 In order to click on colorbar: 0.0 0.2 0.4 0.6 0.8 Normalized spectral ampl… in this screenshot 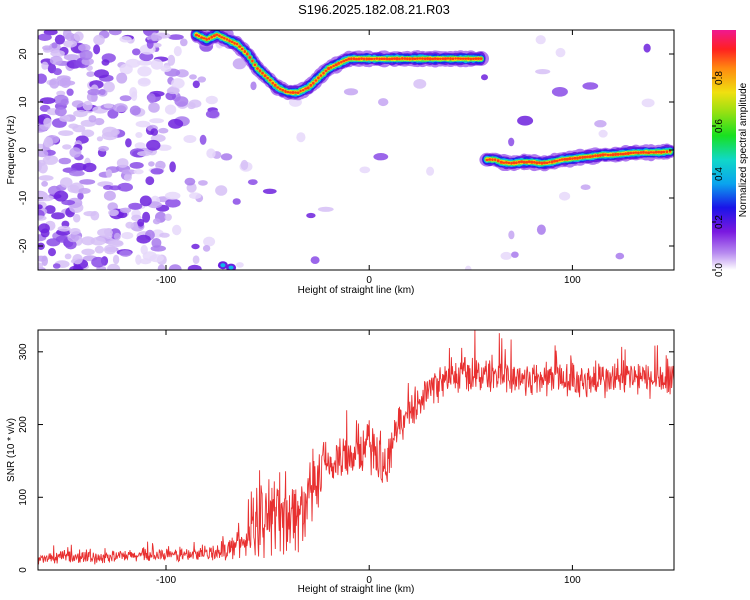, I will do `click(730, 153)`.